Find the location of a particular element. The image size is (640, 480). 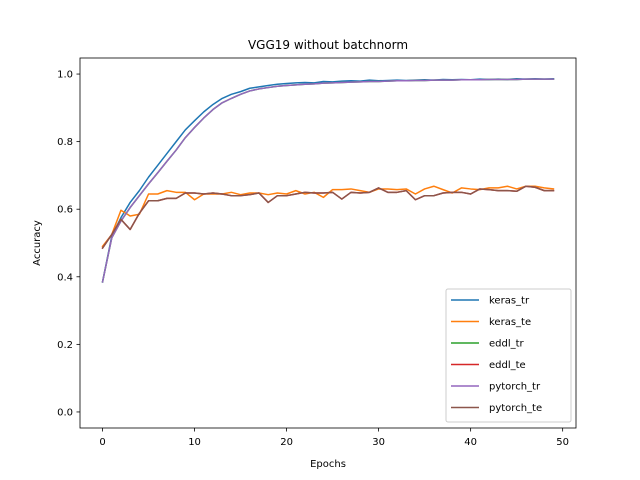

y-axis-ticks: 0.0 0.2 0.4 0.6 0.8 1.0 is located at coordinates (68, 244).